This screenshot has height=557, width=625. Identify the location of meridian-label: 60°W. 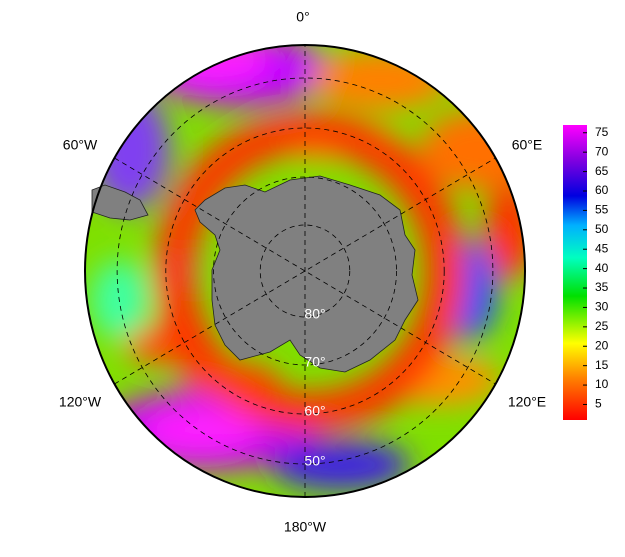
(80, 145).